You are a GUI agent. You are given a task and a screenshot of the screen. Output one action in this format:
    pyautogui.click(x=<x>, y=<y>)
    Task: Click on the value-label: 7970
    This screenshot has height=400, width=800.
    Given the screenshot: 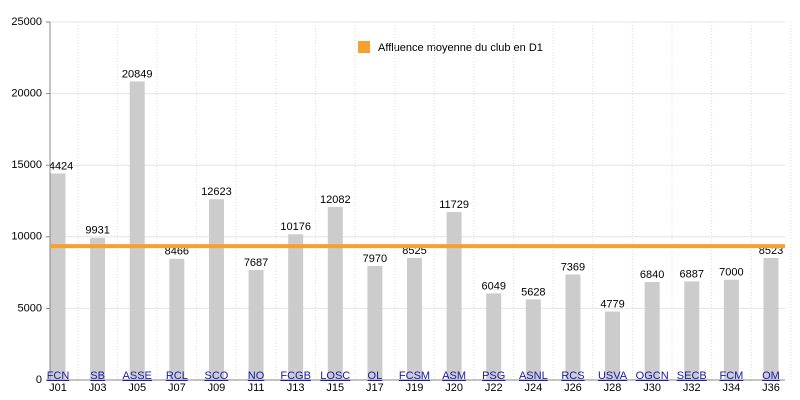 What is the action you would take?
    pyautogui.click(x=375, y=259)
    